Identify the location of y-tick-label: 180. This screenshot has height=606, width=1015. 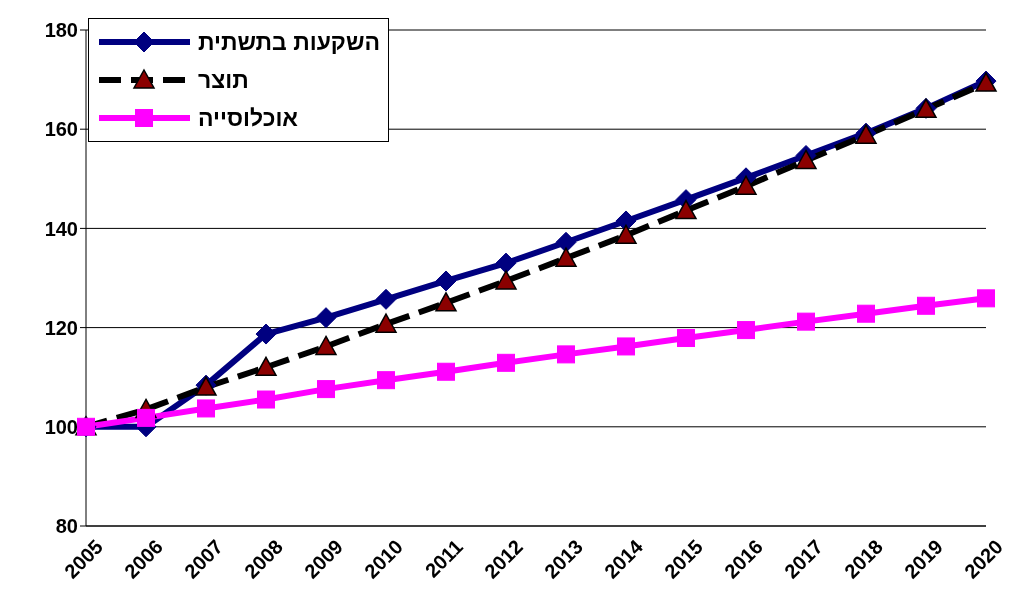
(61, 30).